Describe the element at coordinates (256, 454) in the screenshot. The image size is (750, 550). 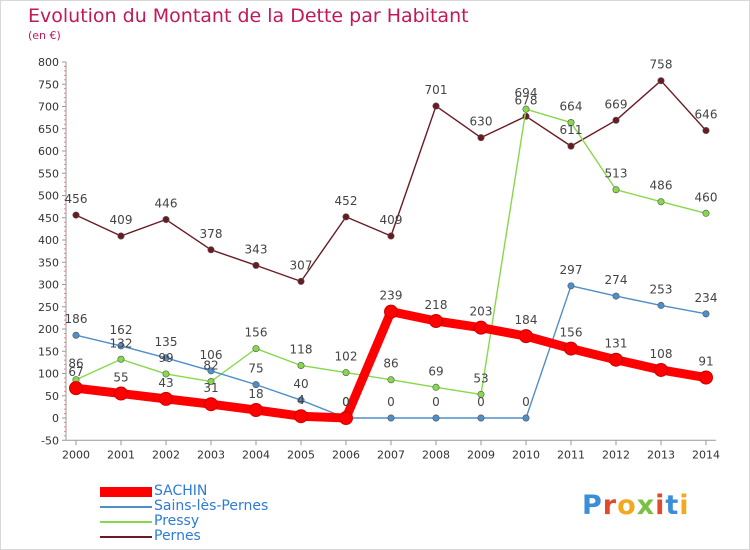
I see `x-tick-label: 2004` at that location.